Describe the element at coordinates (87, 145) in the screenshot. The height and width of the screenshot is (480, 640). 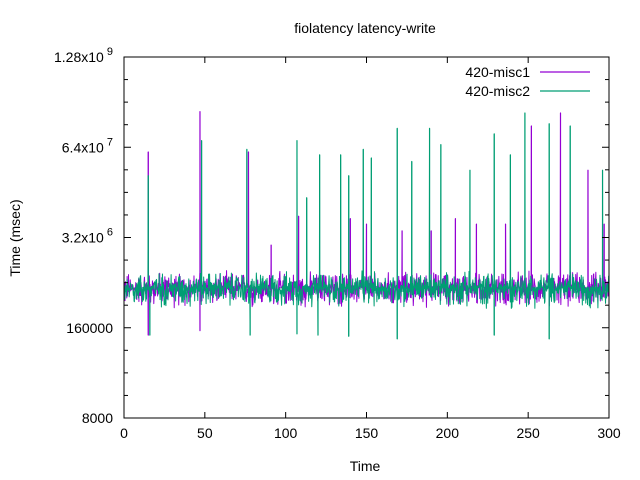
I see `y-tick-label: 6.4x10 7` at that location.